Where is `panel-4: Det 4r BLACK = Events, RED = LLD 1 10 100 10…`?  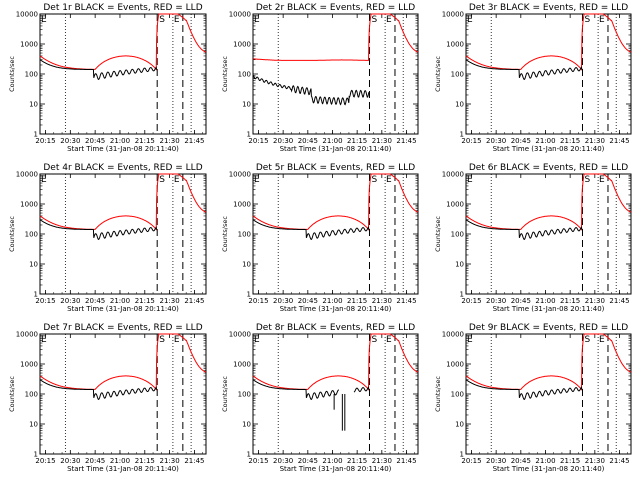 panel-4: Det 4r BLACK = Events, RED = LLD 1 10 100 10… is located at coordinates (107, 238).